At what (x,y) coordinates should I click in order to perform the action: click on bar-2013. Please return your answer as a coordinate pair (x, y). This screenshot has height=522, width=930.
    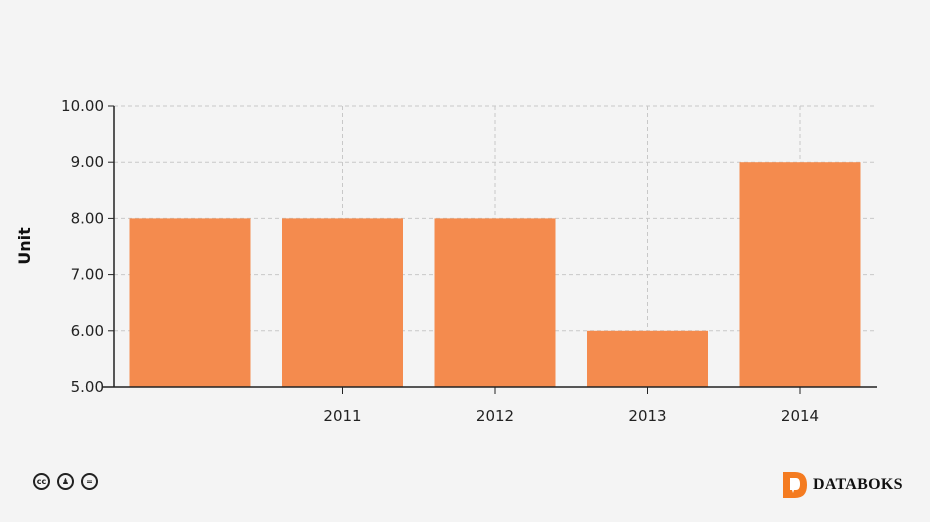
    Looking at the image, I should click on (647, 358).